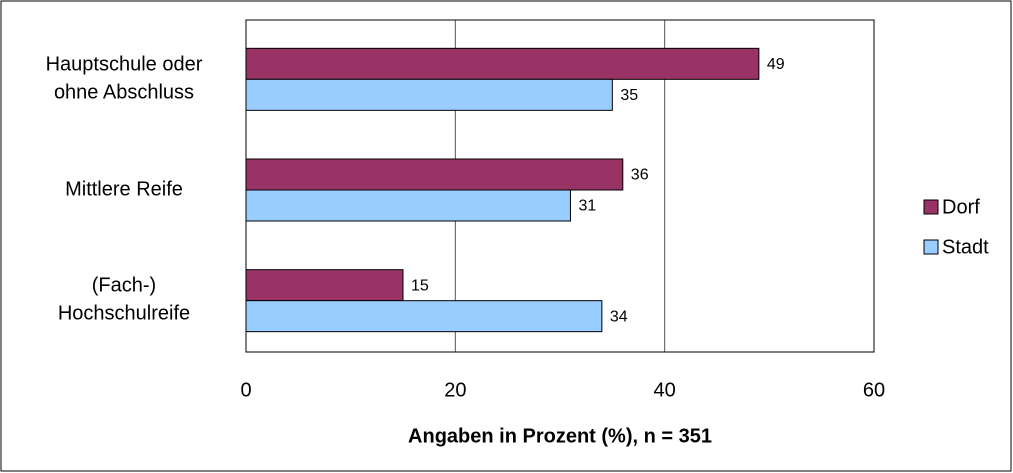 The image size is (1013, 473). I want to click on value-label: 31, so click(587, 206).